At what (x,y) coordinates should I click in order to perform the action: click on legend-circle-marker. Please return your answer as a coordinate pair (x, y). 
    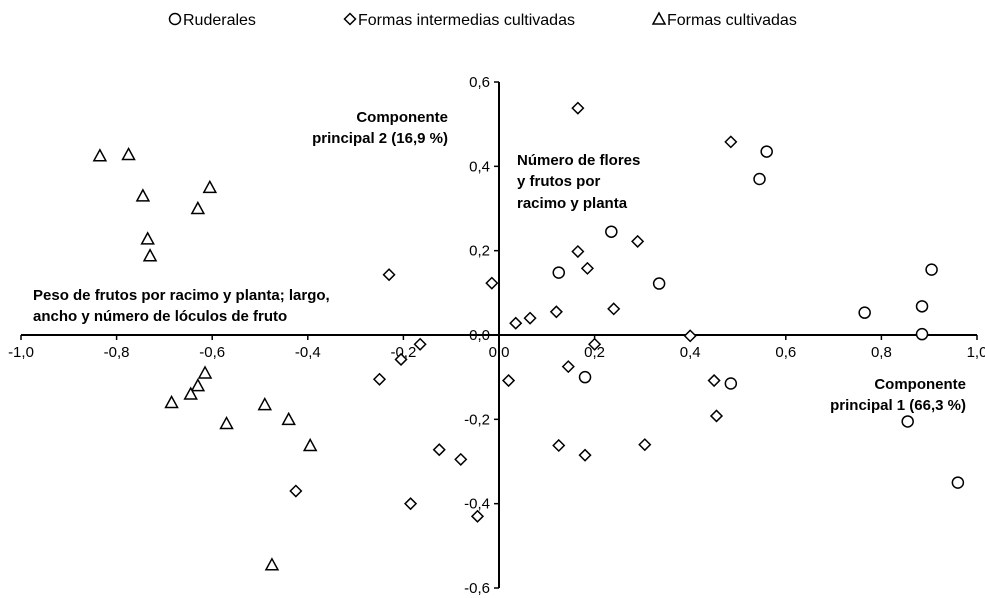
    Looking at the image, I should click on (175, 19).